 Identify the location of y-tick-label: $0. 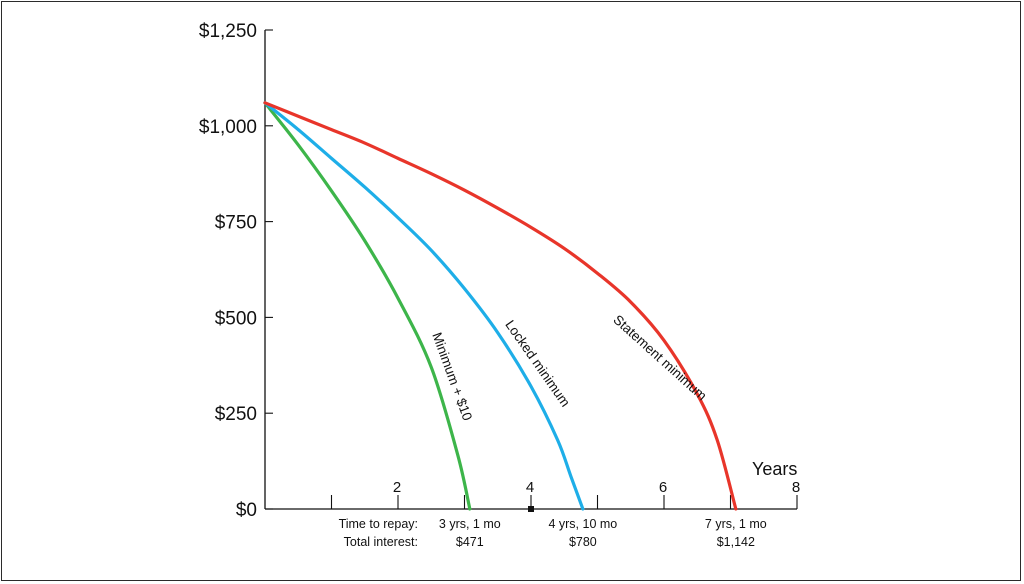
(246, 510).